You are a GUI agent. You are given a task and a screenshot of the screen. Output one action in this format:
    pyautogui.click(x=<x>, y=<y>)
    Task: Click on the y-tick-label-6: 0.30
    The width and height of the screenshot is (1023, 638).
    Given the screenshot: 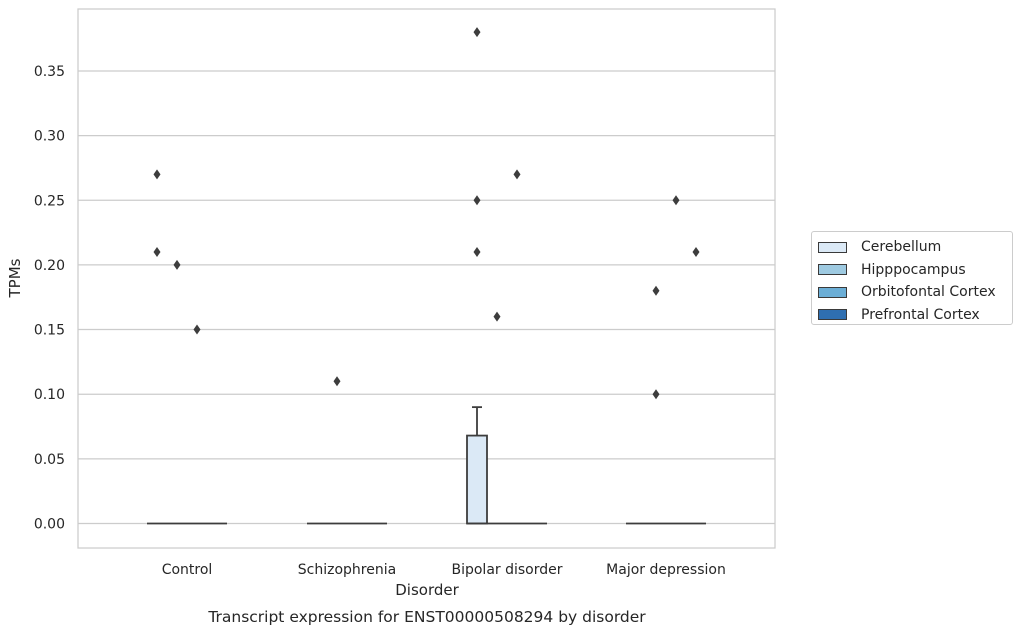 What is the action you would take?
    pyautogui.click(x=49, y=137)
    